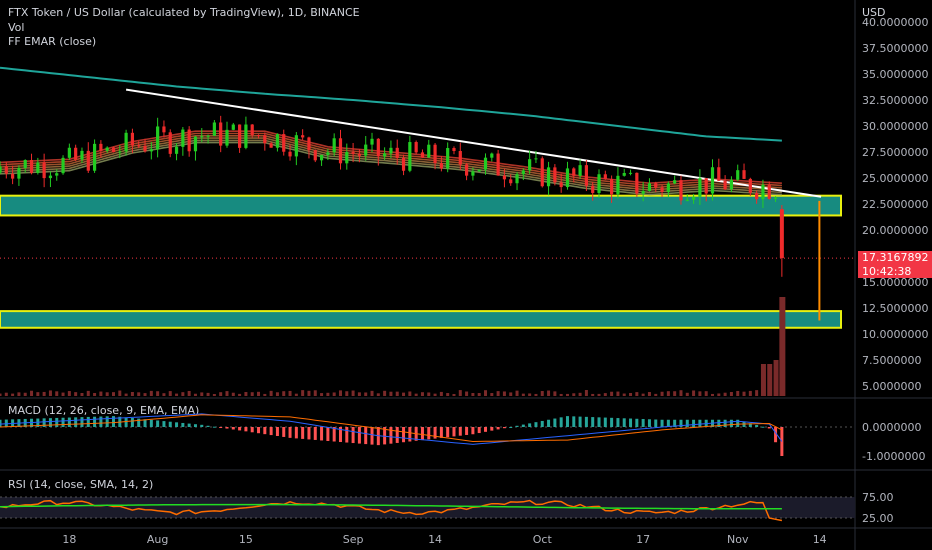 The width and height of the screenshot is (932, 550). Describe the element at coordinates (895, 178) in the screenshot. I see `price-tick-label: 25.0000000` at that location.